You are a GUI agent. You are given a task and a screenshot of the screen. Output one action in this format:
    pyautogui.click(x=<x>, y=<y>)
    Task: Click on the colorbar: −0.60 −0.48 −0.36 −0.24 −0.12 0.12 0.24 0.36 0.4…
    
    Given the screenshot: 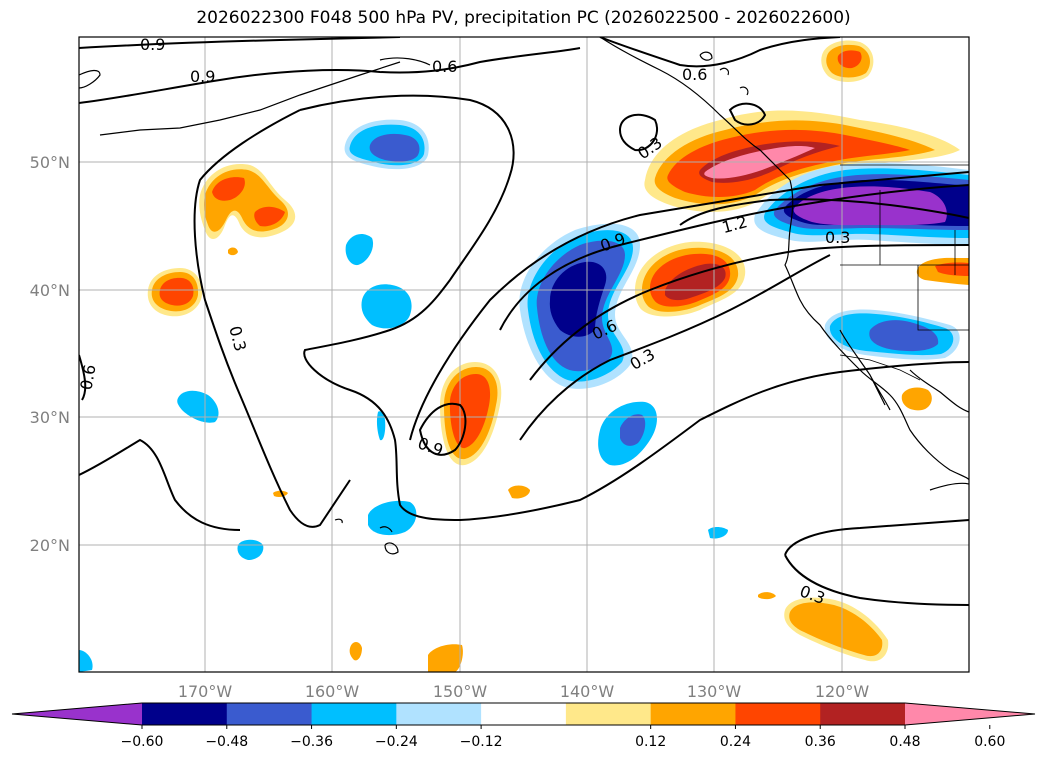 What is the action you would take?
    pyautogui.click(x=523, y=726)
    